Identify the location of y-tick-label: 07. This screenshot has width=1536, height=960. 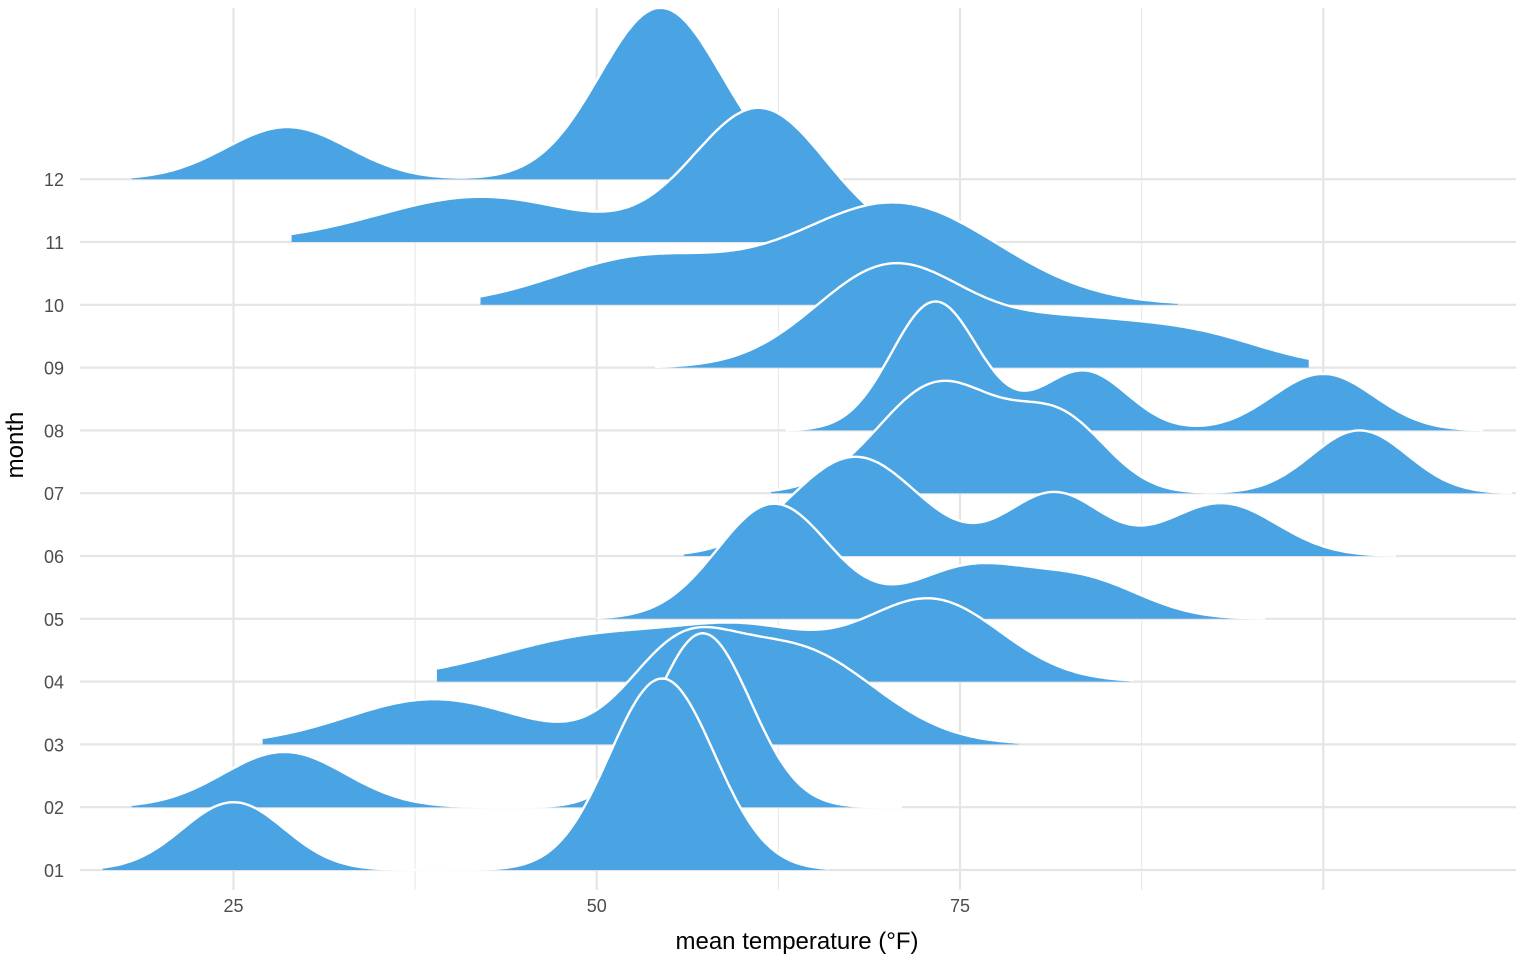
(54, 494).